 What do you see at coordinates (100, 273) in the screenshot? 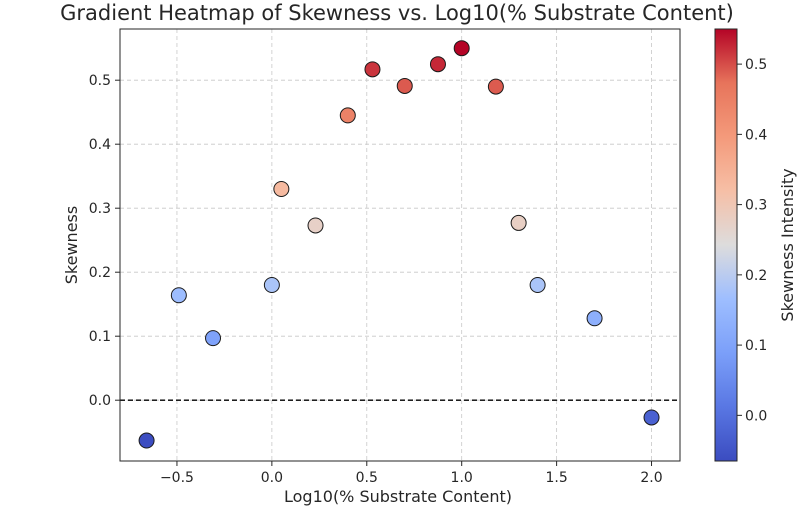
I see `y-tick-label: 0.2` at bounding box center [100, 273].